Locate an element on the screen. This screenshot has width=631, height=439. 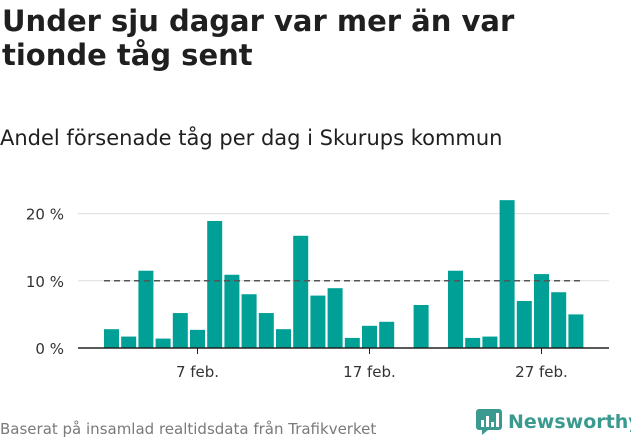
x-tick-label: 17 feb. is located at coordinates (369, 372).